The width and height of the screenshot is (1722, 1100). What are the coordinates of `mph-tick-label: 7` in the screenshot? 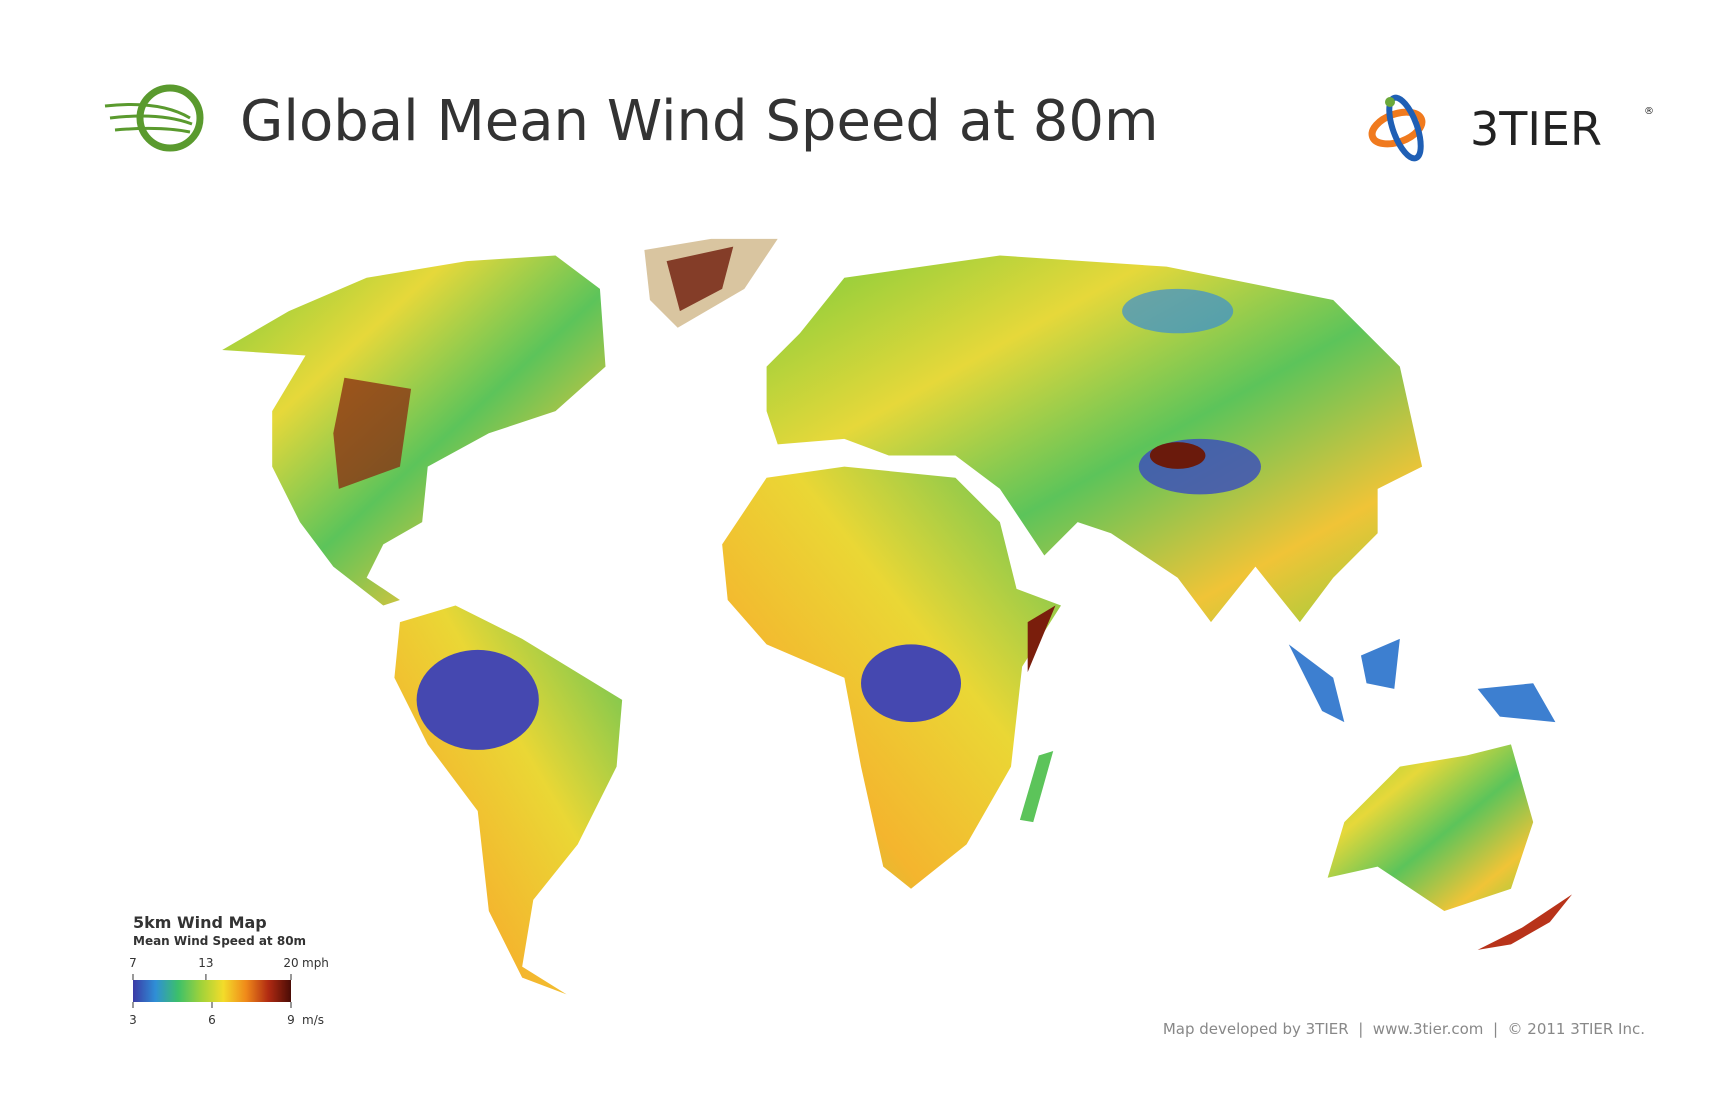 It's located at (133, 963).